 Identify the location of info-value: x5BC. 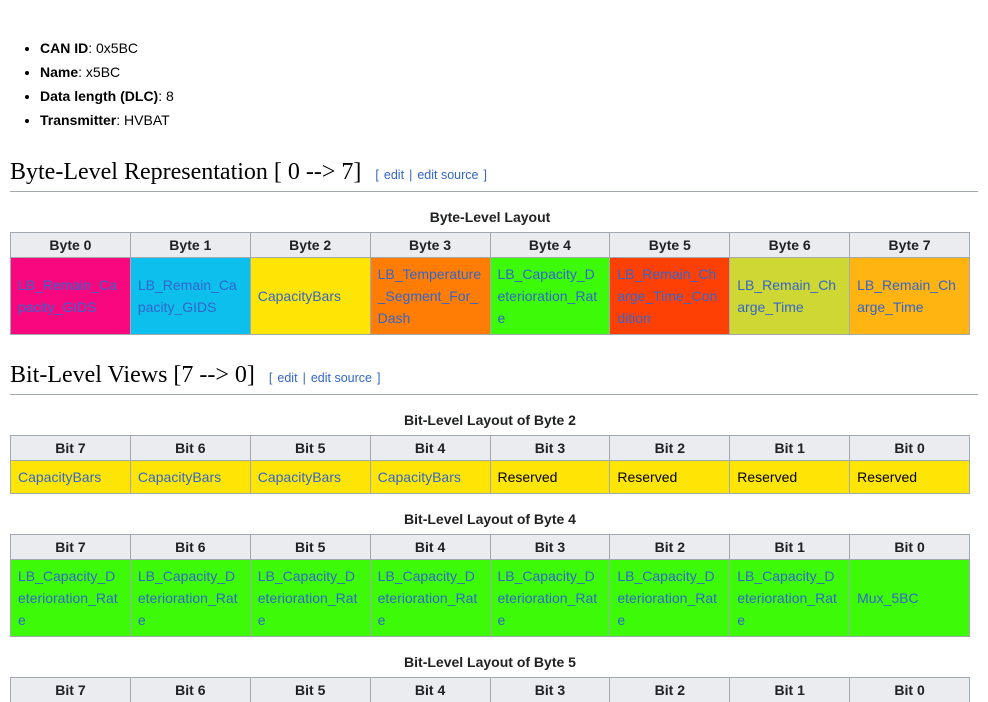
(103, 72).